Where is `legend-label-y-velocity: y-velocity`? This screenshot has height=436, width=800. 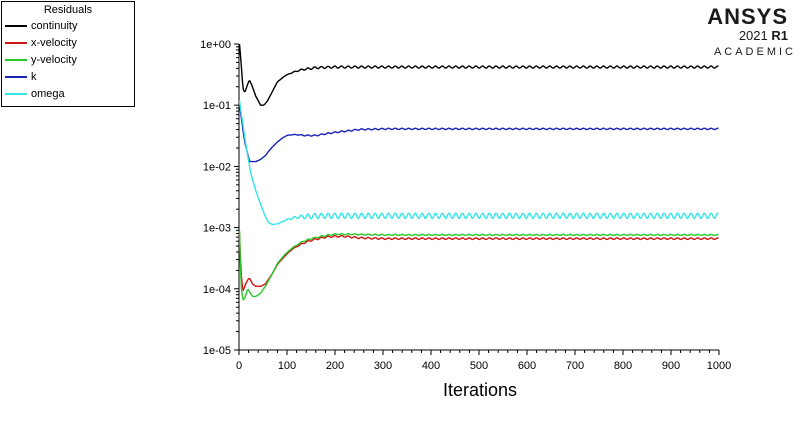 legend-label-y-velocity: y-velocity is located at coordinates (54, 59).